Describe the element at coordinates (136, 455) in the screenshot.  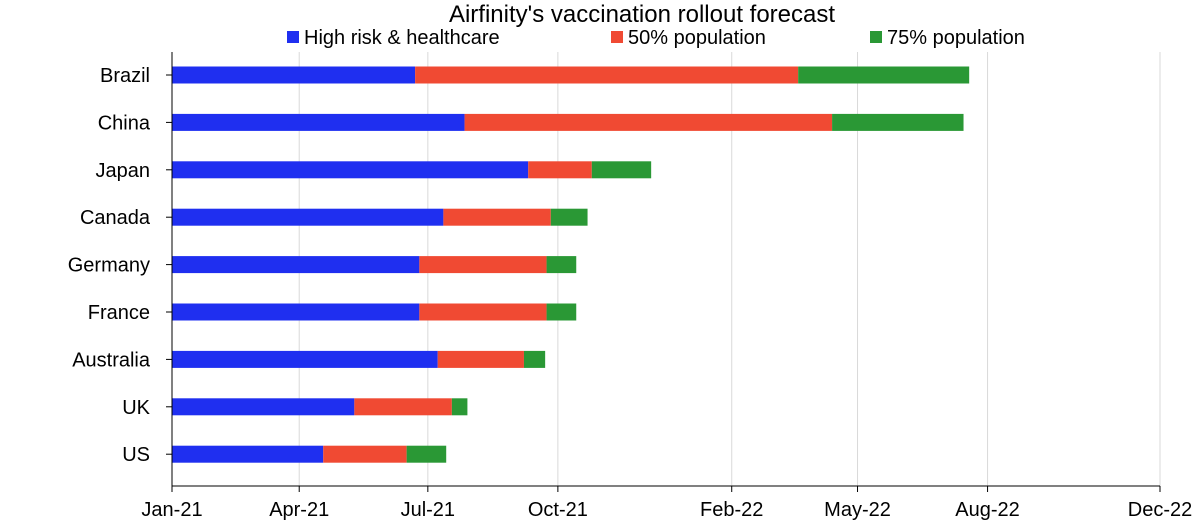
I see `category-label-us: US` at that location.